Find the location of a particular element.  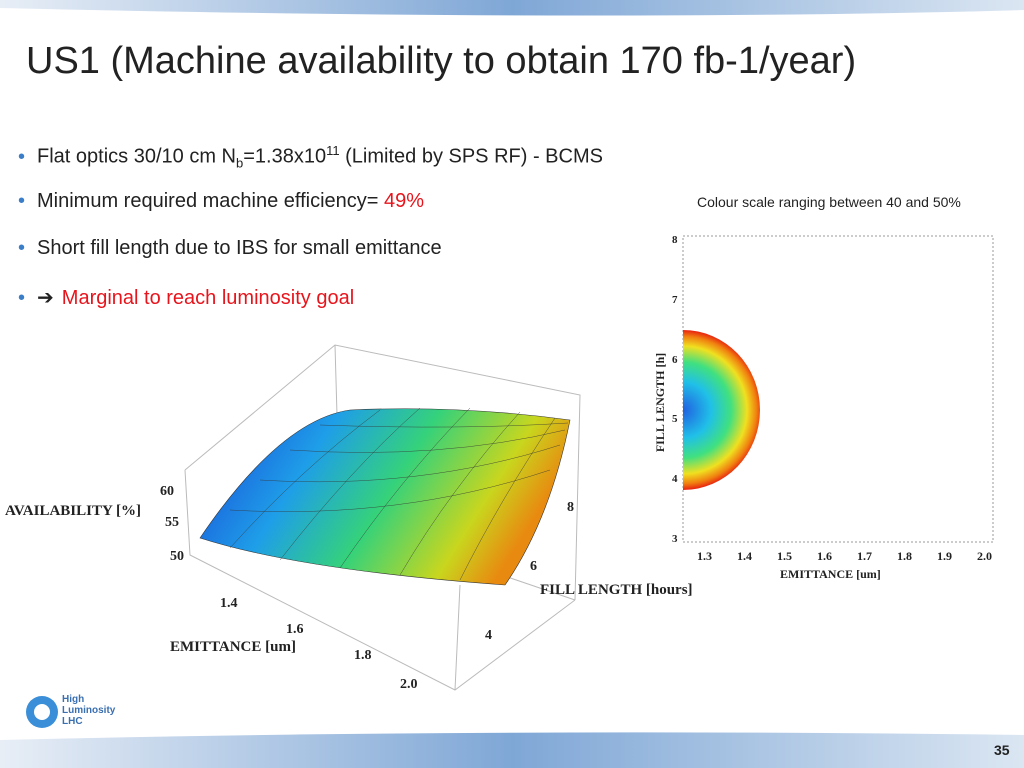

note: Colour scale ranging between 40 and 50% is located at coordinates (829, 202).